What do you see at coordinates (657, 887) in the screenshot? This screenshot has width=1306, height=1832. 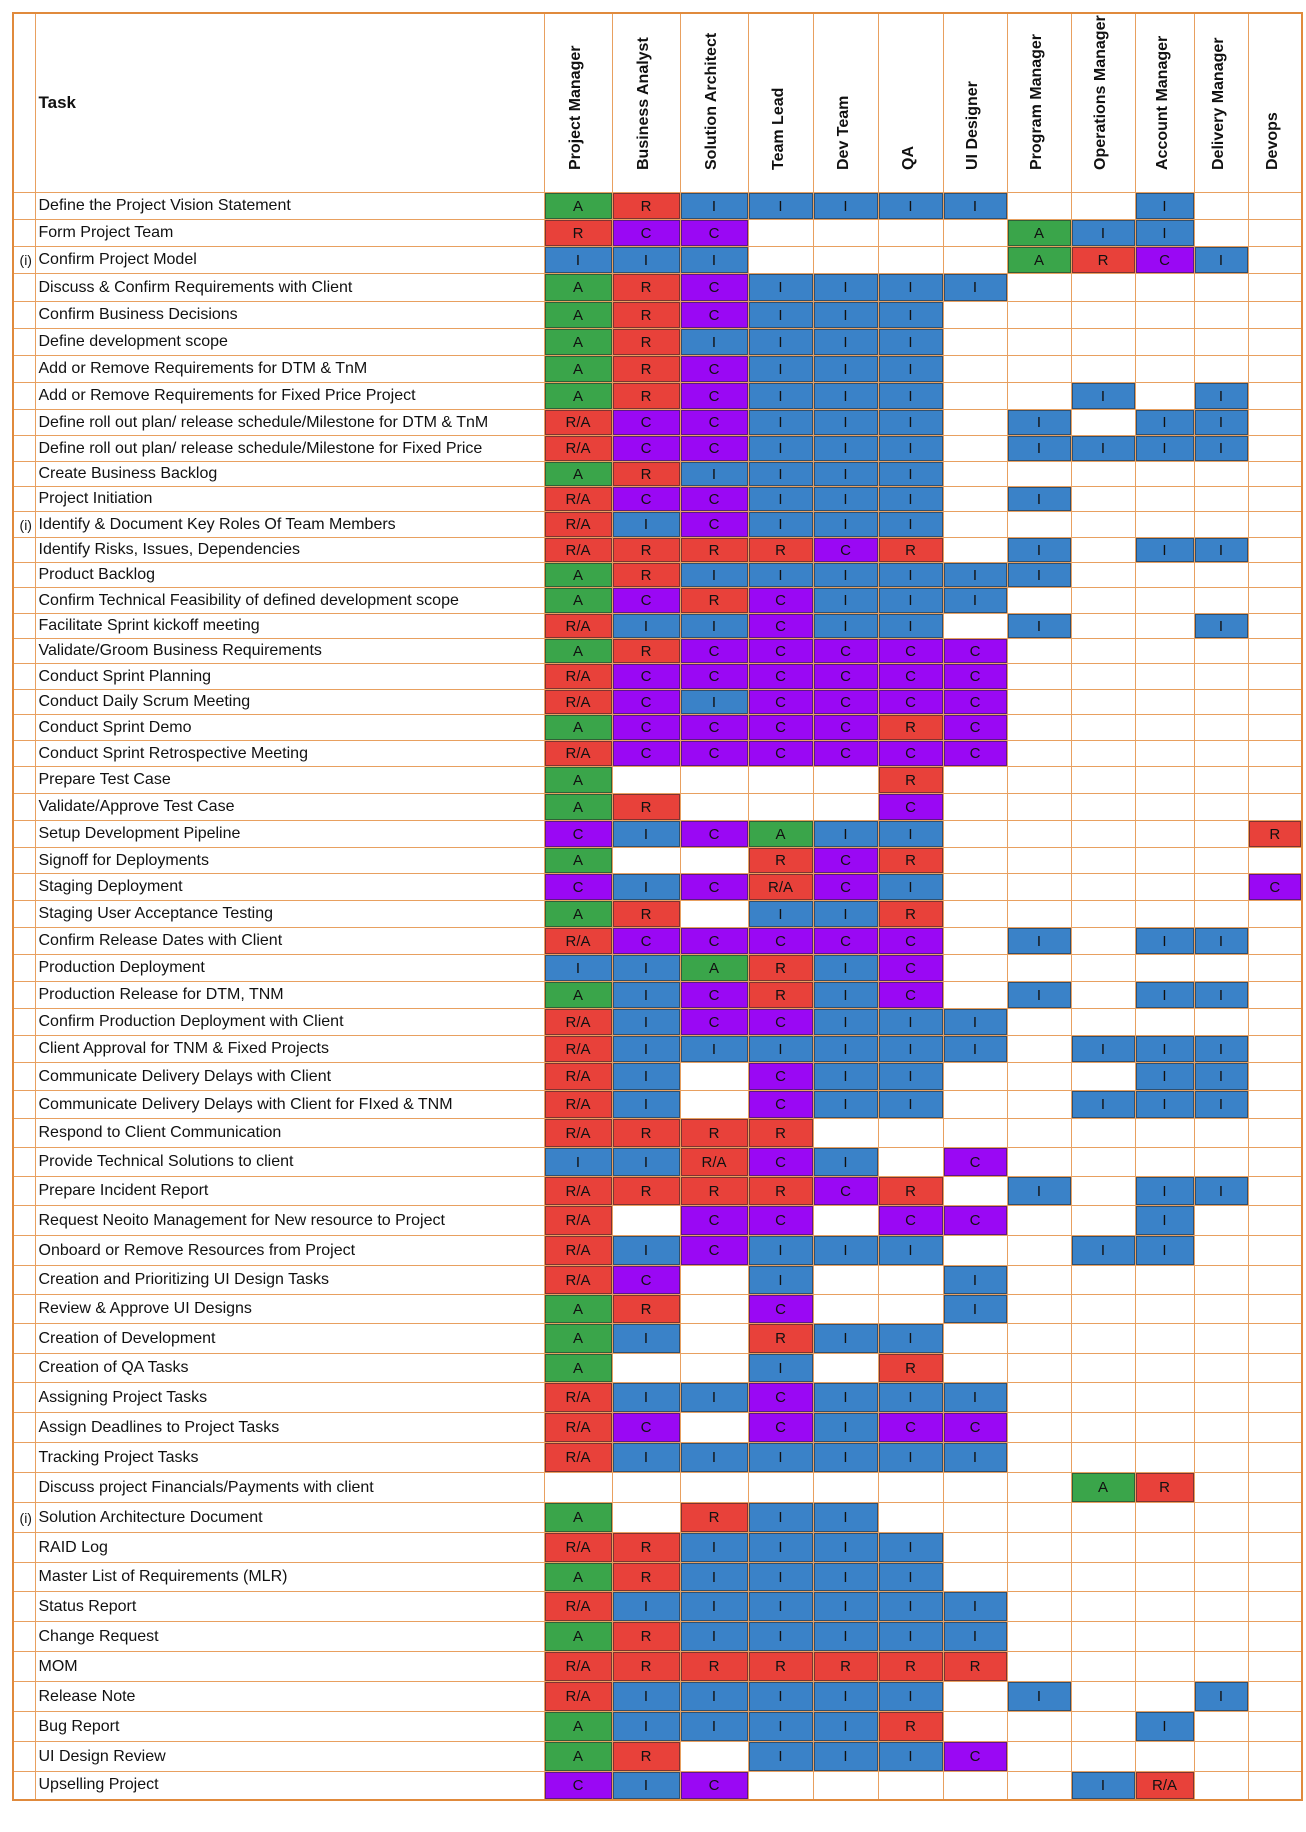 I see `table-row: Staging Deployment C I C R/A C I C` at bounding box center [657, 887].